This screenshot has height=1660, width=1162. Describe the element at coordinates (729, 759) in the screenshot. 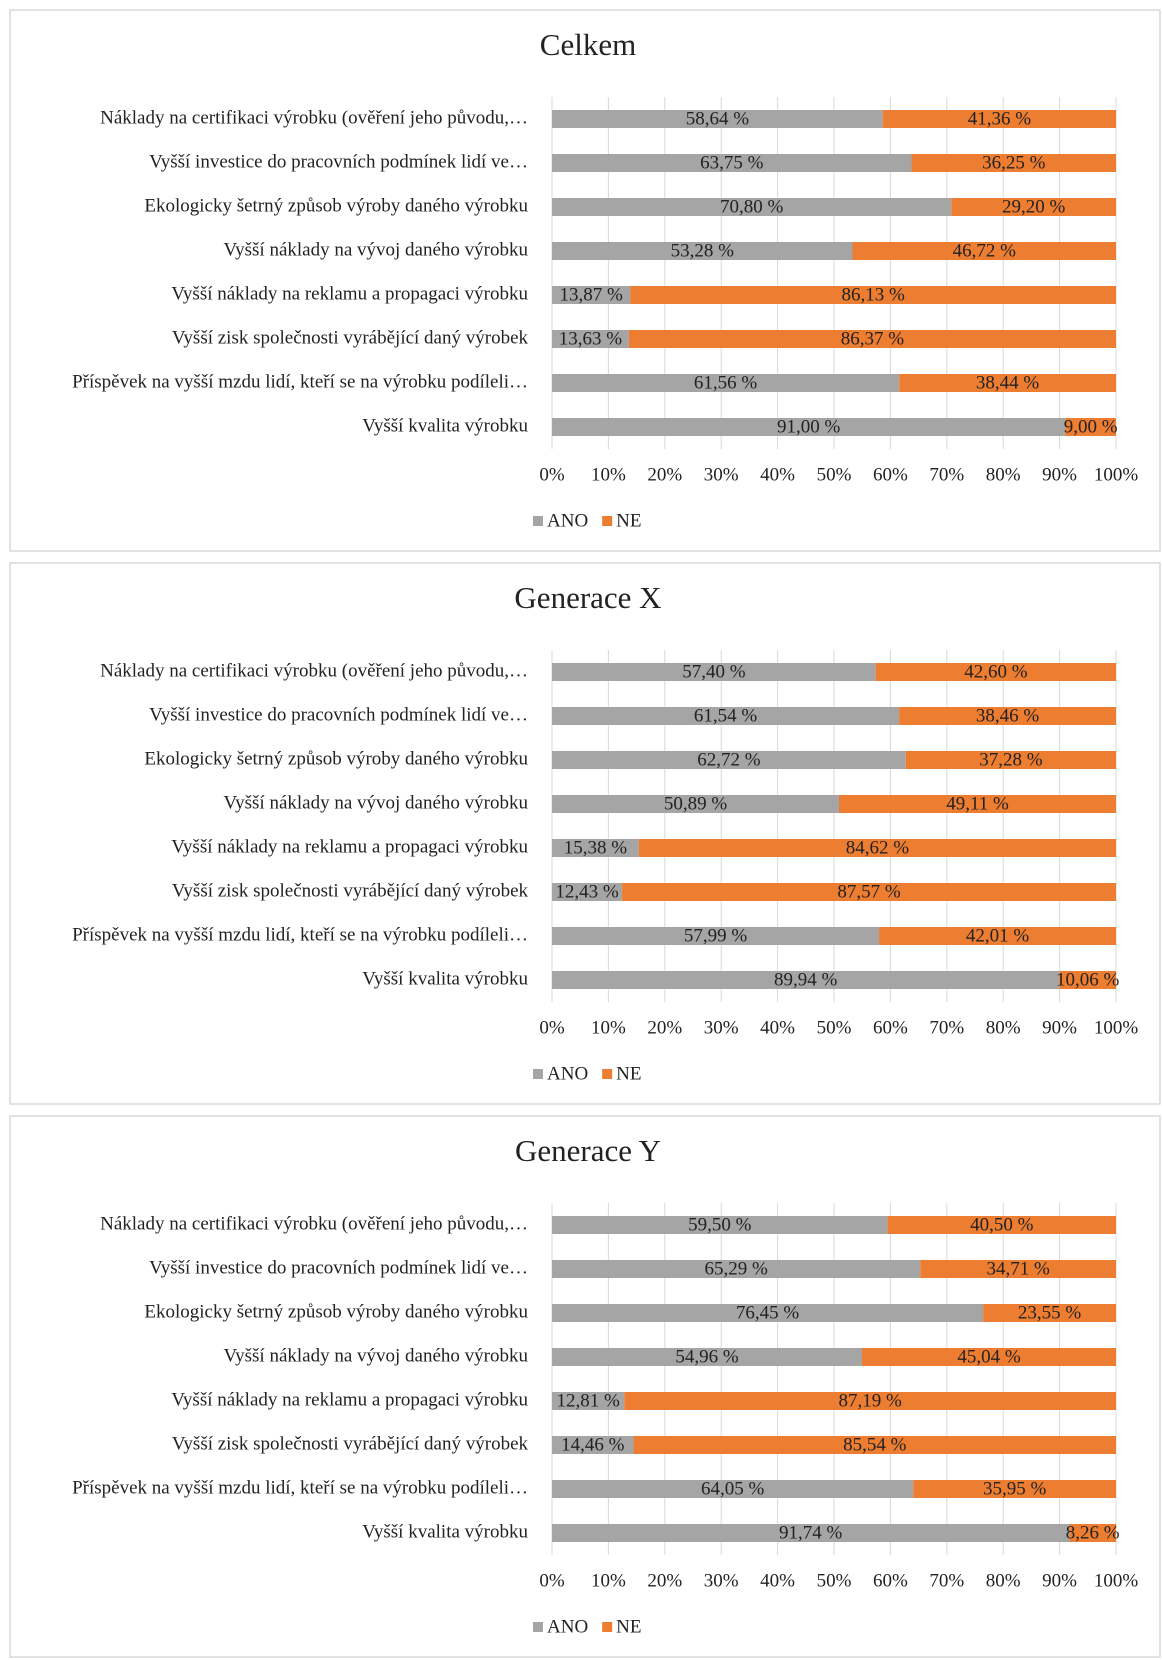

I see `data-label: 62,72 %` at that location.